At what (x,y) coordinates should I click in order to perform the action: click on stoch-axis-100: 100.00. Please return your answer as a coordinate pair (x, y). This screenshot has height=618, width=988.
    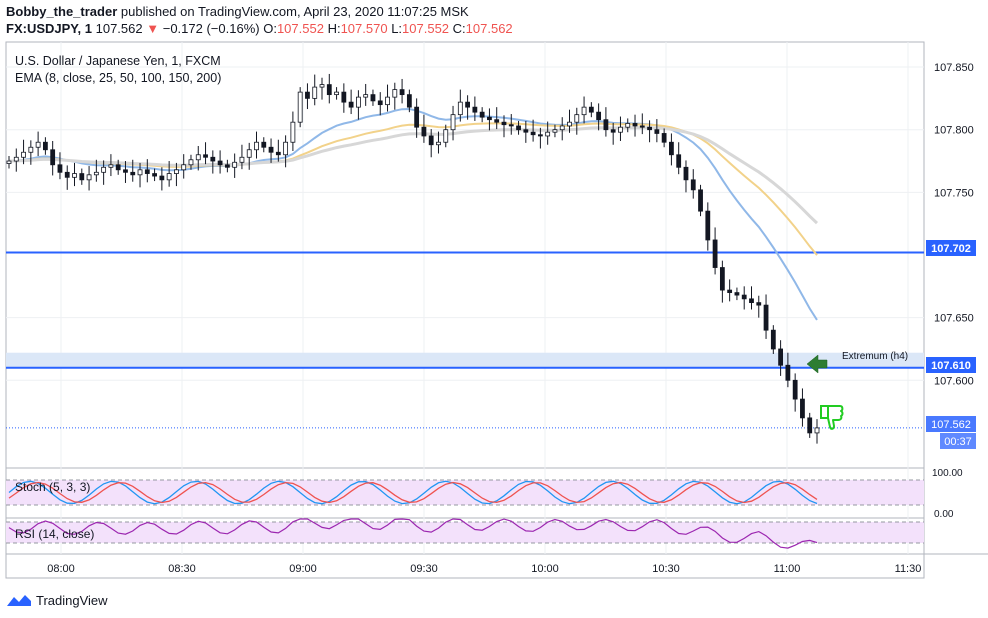
    Looking at the image, I should click on (947, 473).